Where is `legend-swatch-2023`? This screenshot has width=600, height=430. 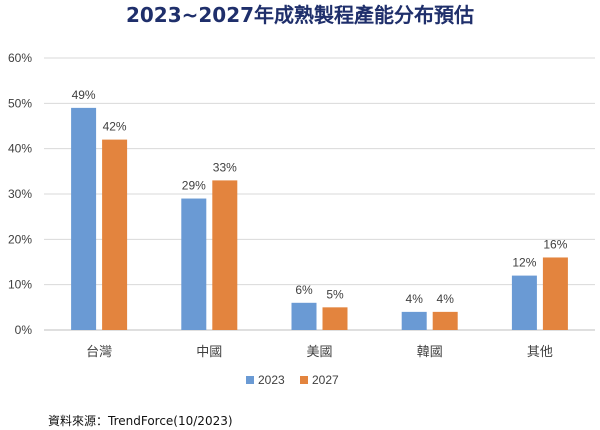 legend-swatch-2023 is located at coordinates (250, 380).